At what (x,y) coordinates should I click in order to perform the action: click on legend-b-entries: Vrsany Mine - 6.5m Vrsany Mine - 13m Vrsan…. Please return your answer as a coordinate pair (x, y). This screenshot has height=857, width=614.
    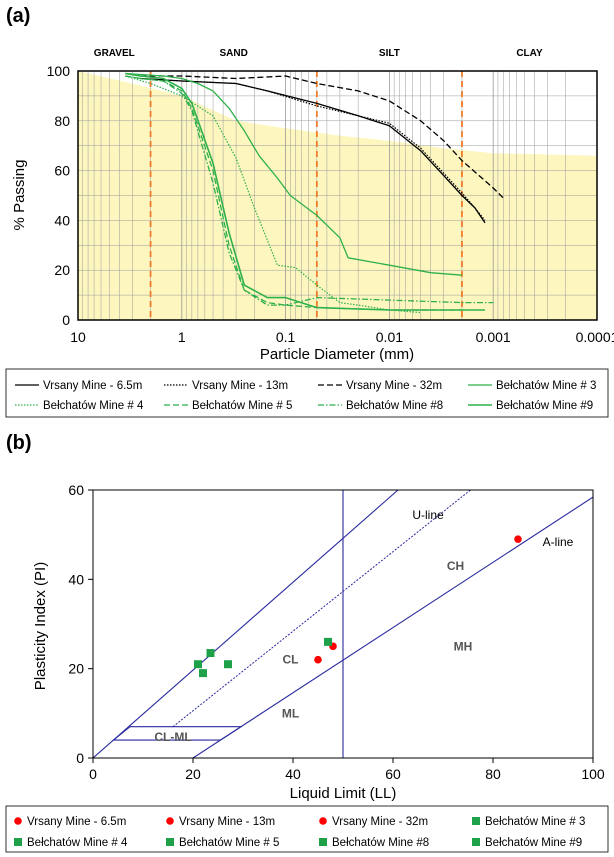
    Looking at the image, I should click on (299, 832).